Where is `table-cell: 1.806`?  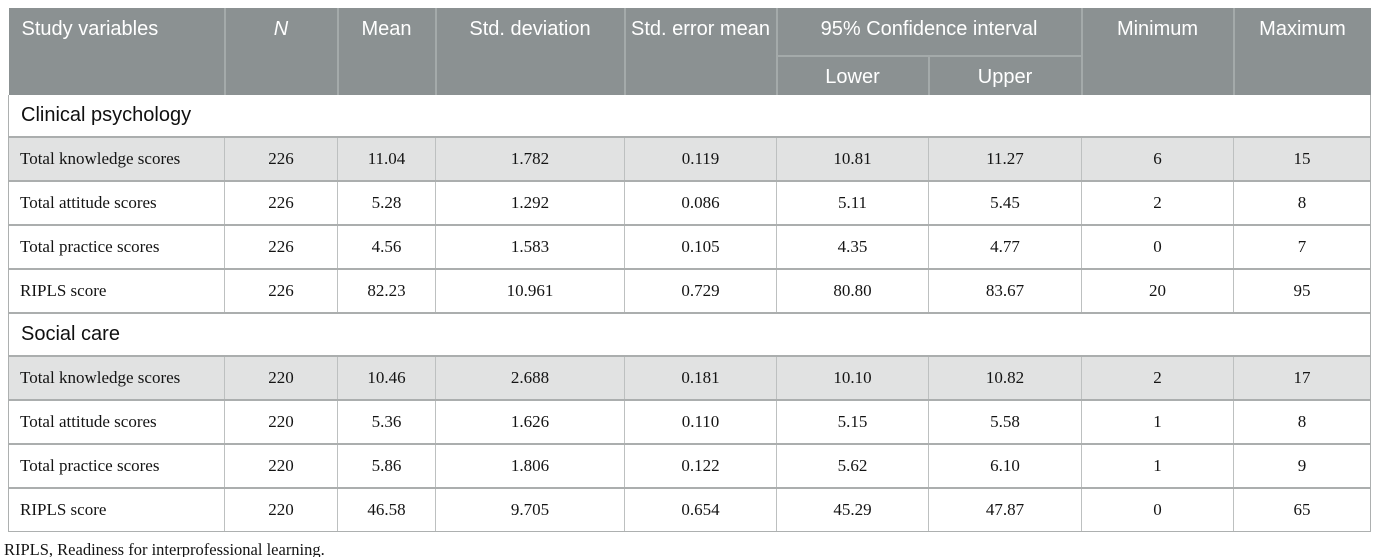
table-cell: 1.806 is located at coordinates (530, 465).